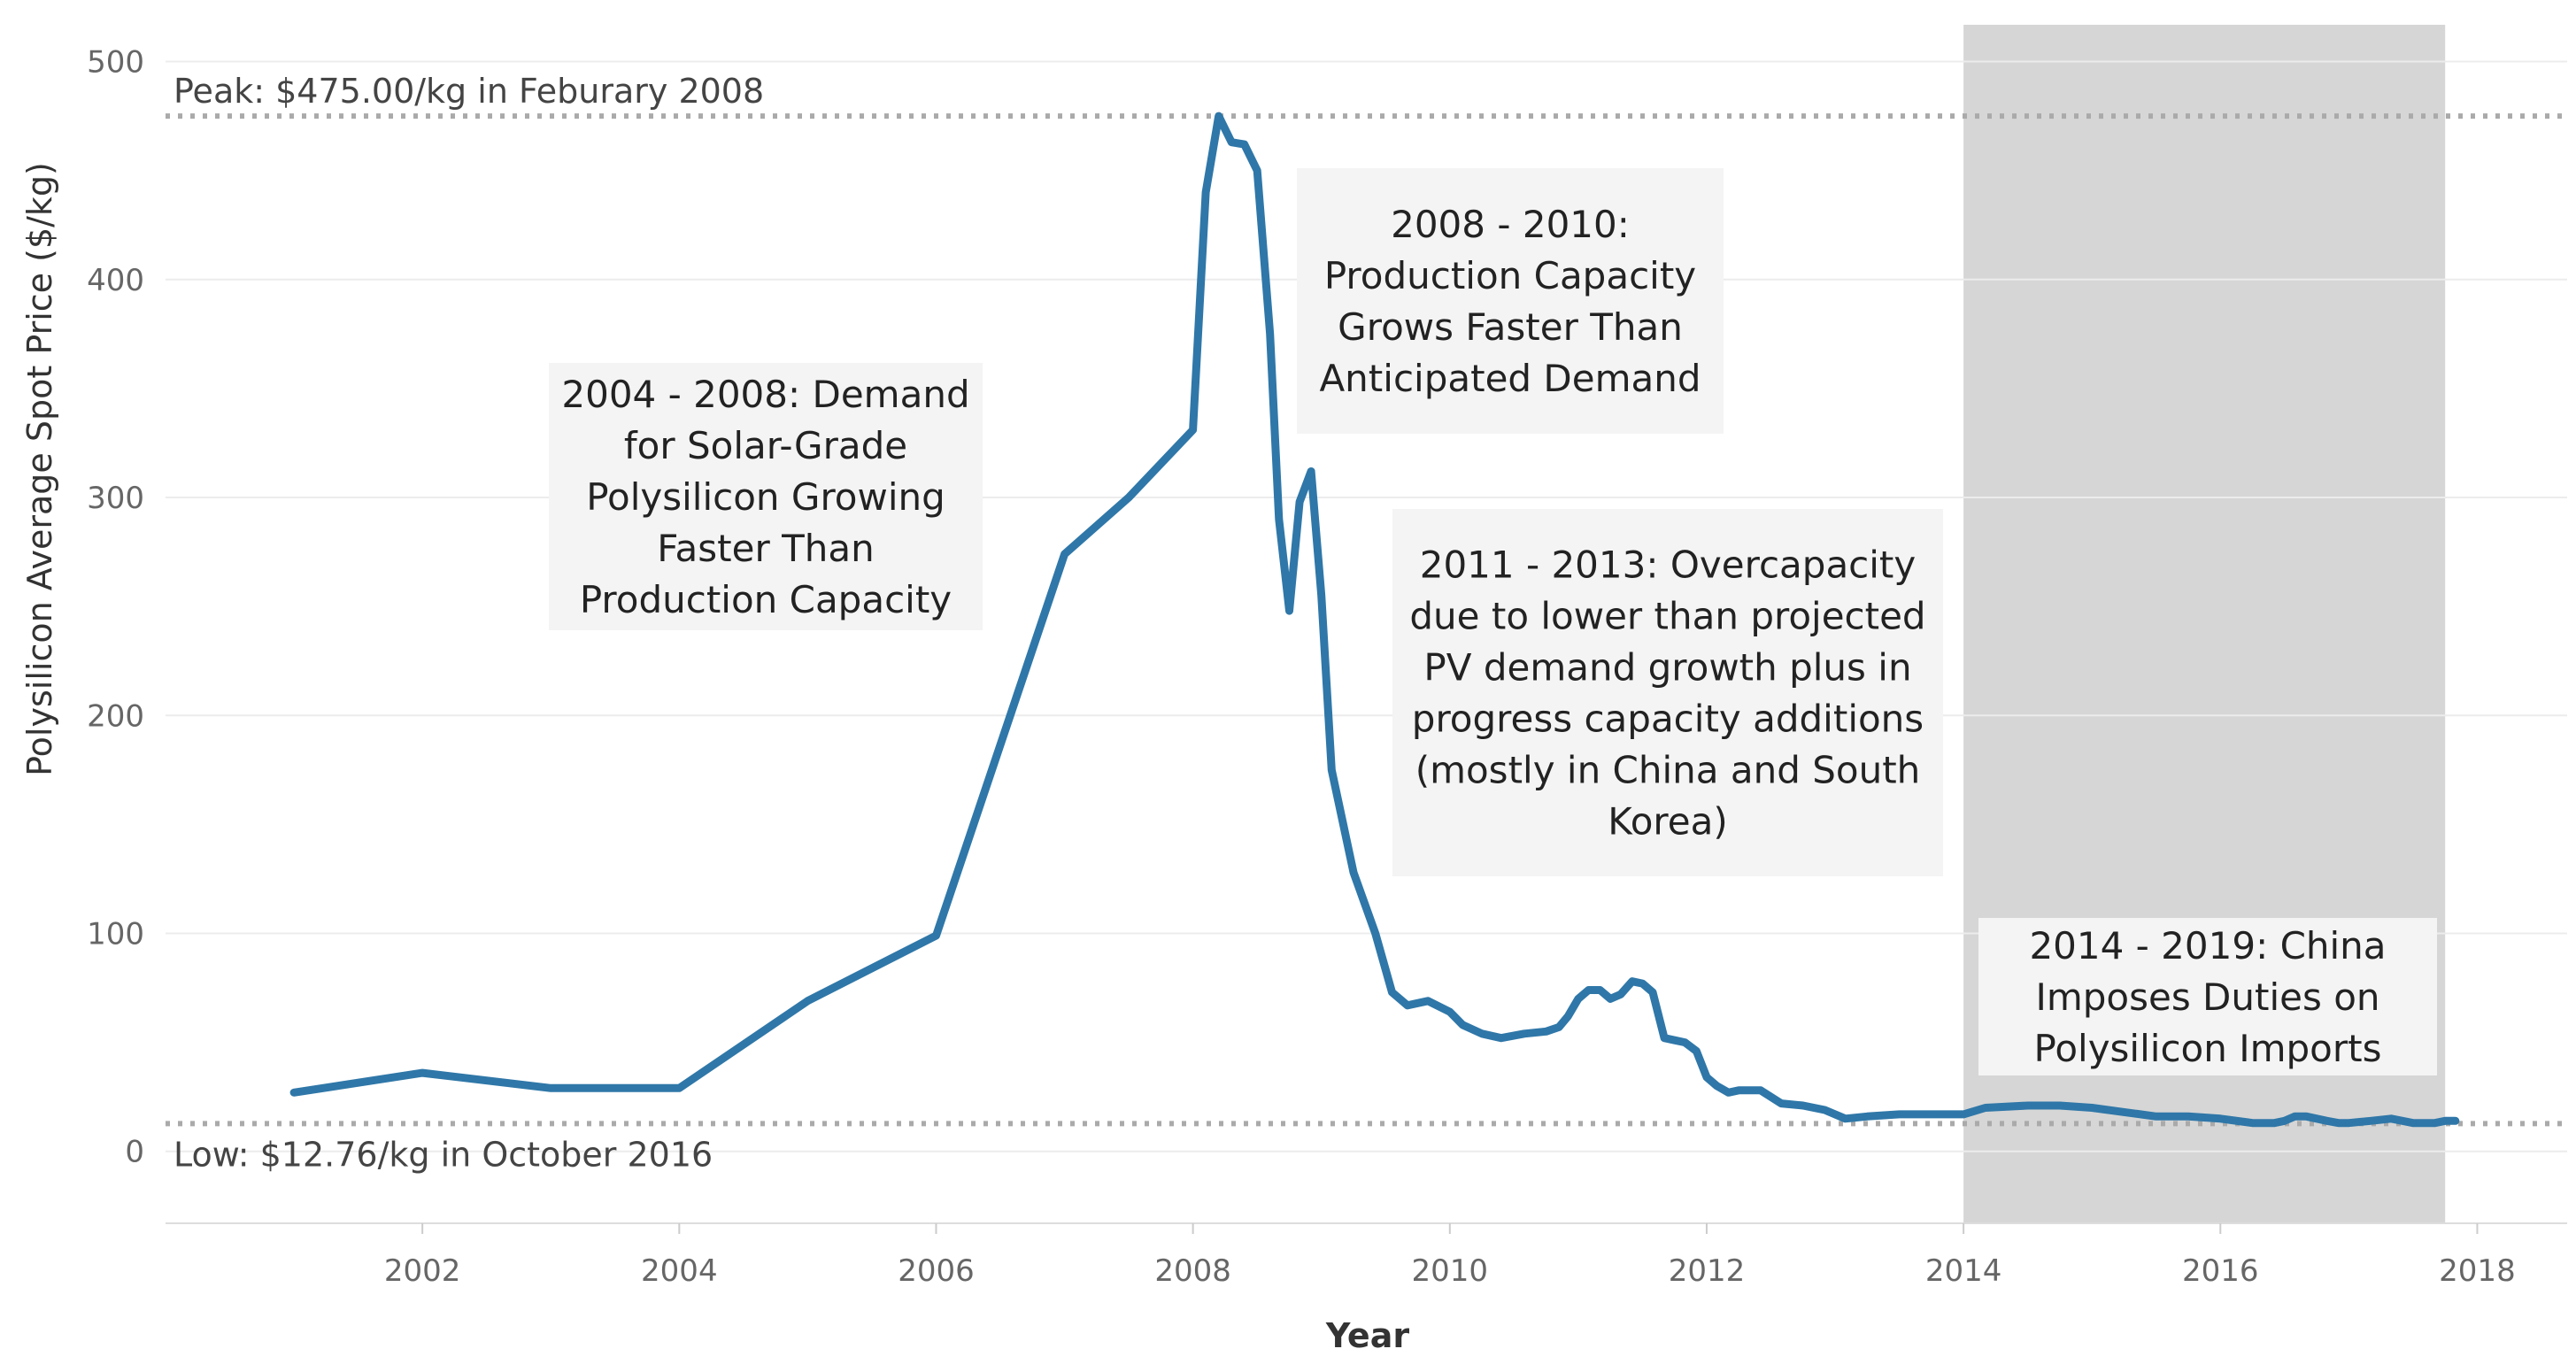  Describe the element at coordinates (1450, 1271) in the screenshot. I see `x-tick-label: 2010` at that location.